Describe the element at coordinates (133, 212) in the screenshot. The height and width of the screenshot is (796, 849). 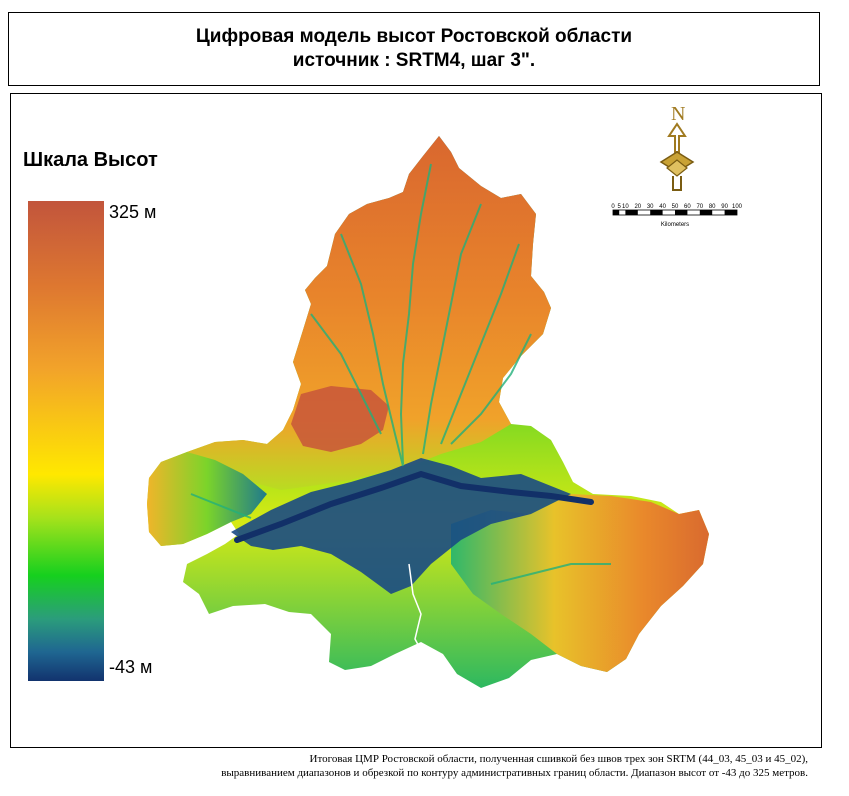
I see `legend-max-label: 325 м` at that location.